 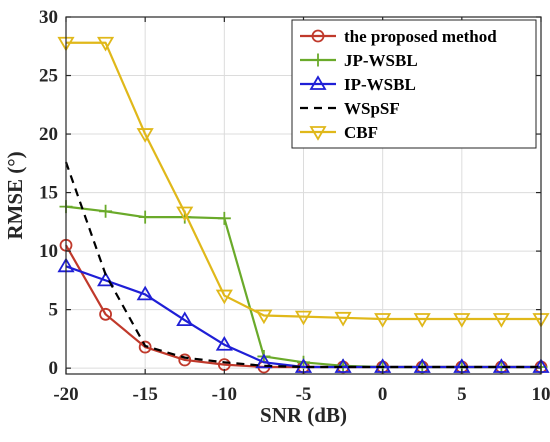 What do you see at coordinates (318, 36) in the screenshot?
I see `legend-marker-the-proposed-method` at bounding box center [318, 36].